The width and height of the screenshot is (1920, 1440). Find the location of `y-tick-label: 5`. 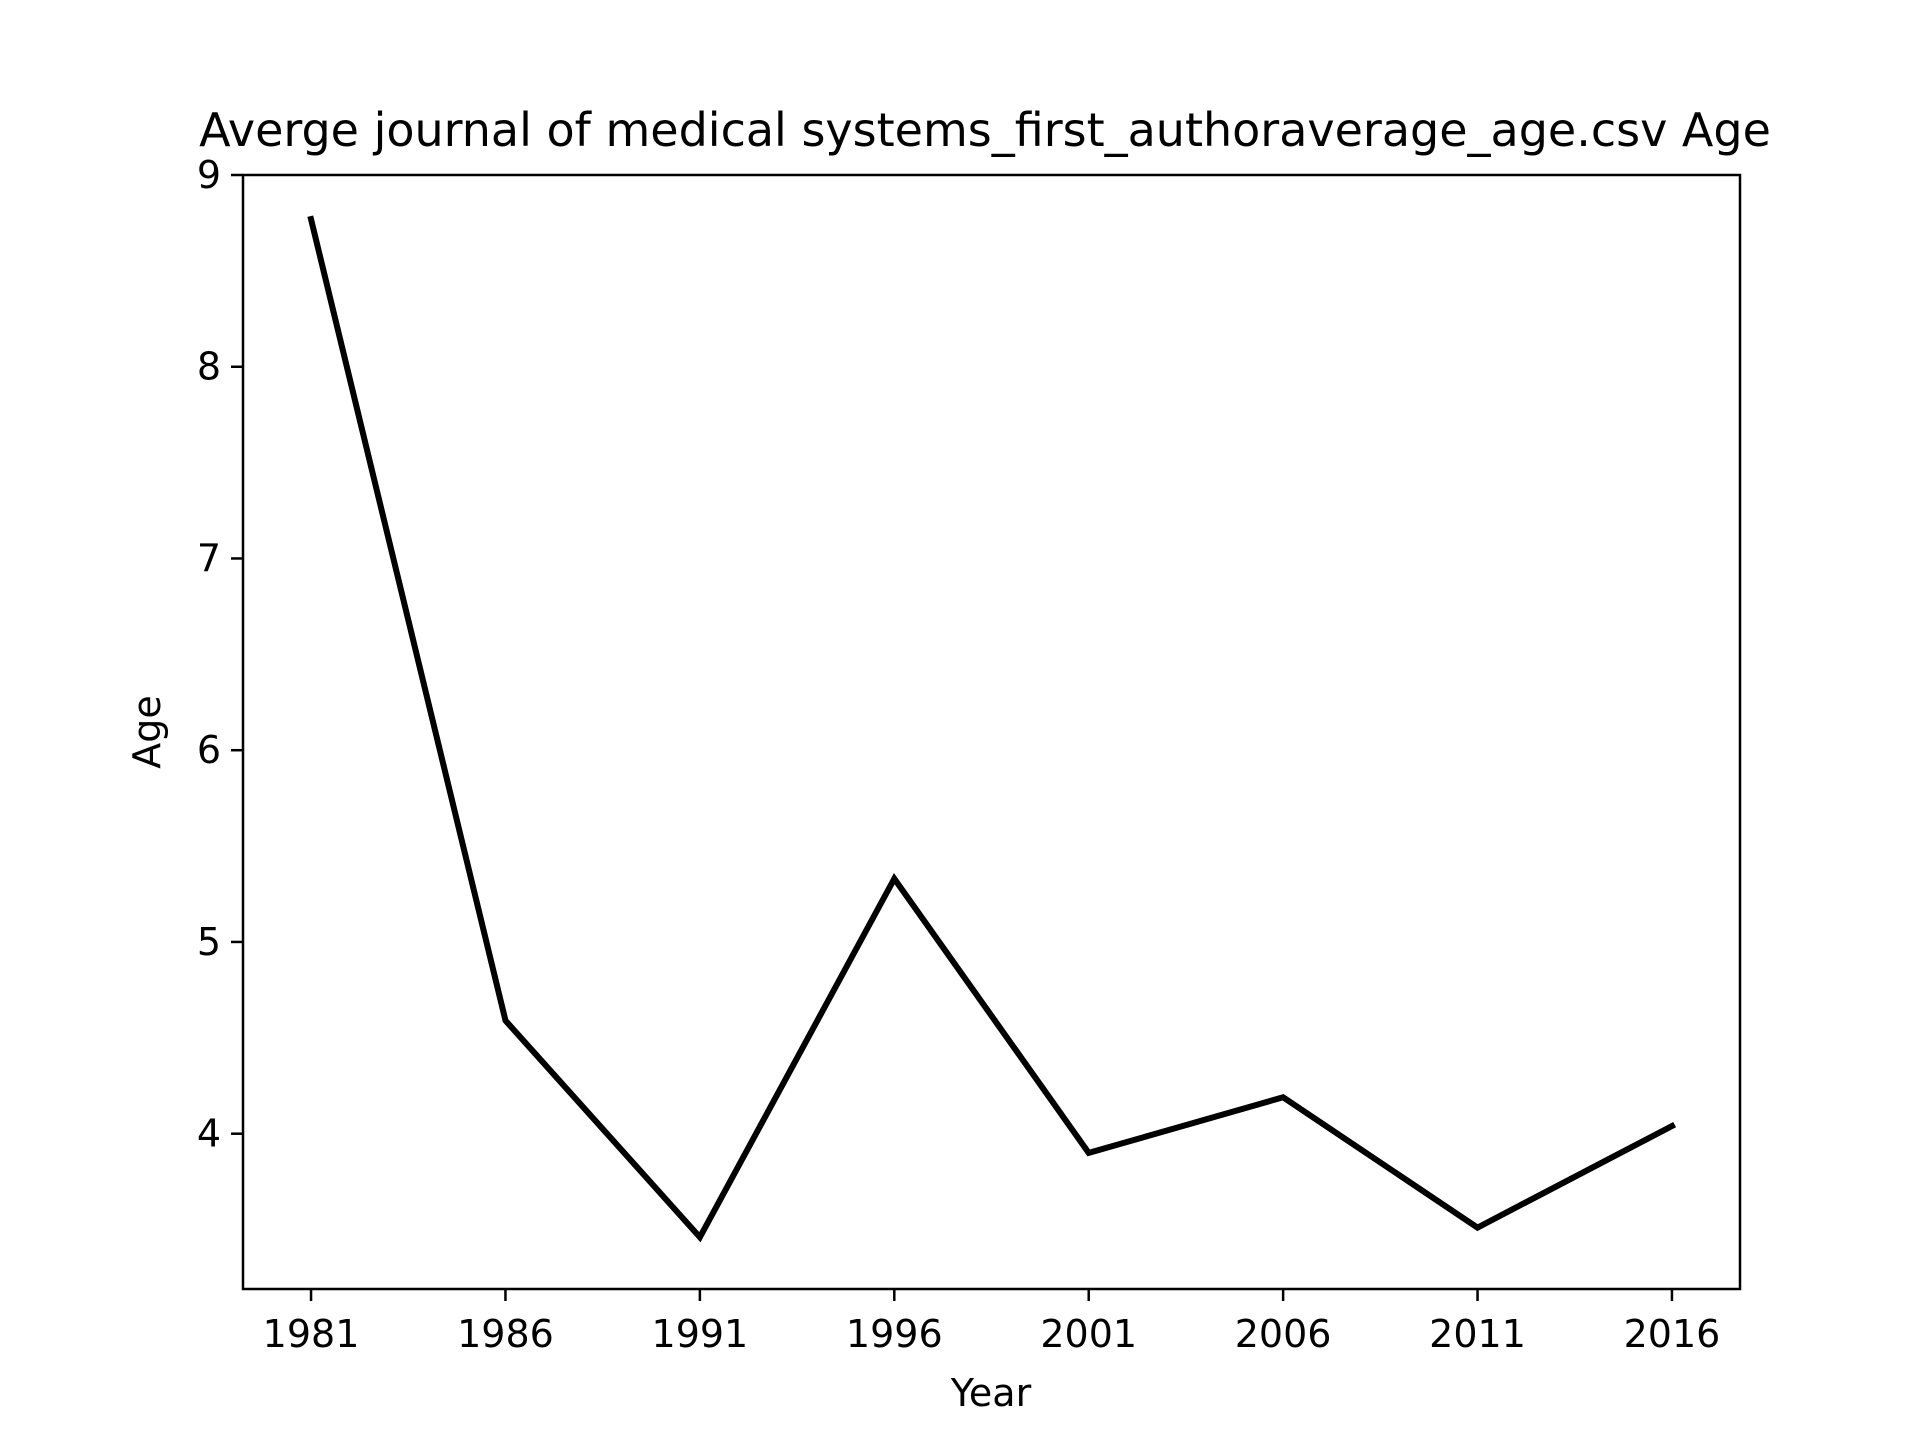

y-tick-label: 5 is located at coordinates (209, 942).